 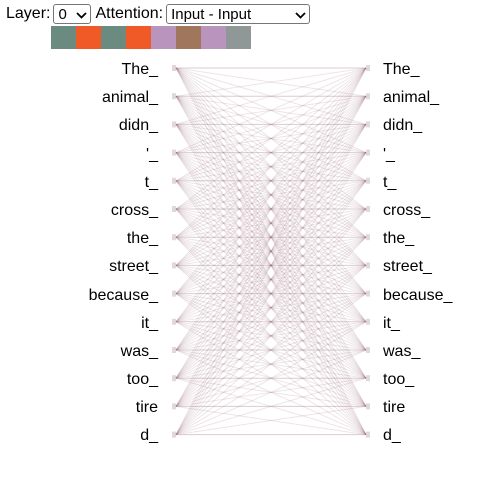 What do you see at coordinates (139, 69) in the screenshot?
I see `left-token-0: The_` at bounding box center [139, 69].